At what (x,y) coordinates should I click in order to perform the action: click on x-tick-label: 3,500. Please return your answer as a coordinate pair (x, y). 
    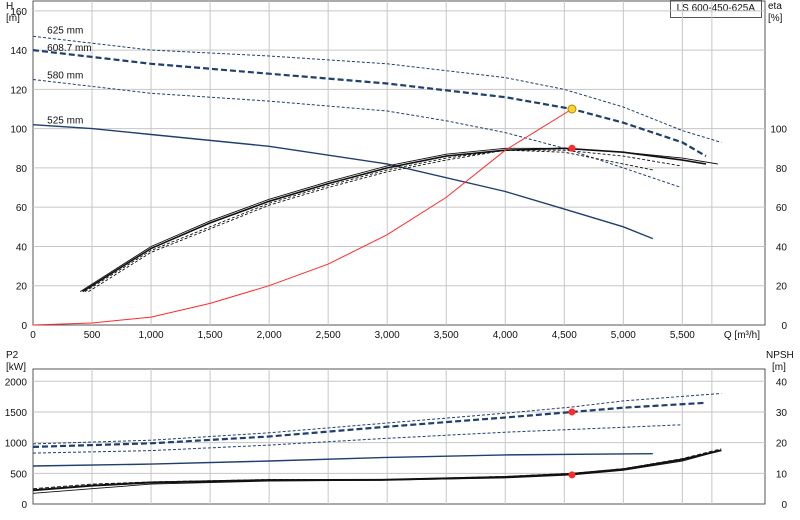
    Looking at the image, I should click on (446, 335).